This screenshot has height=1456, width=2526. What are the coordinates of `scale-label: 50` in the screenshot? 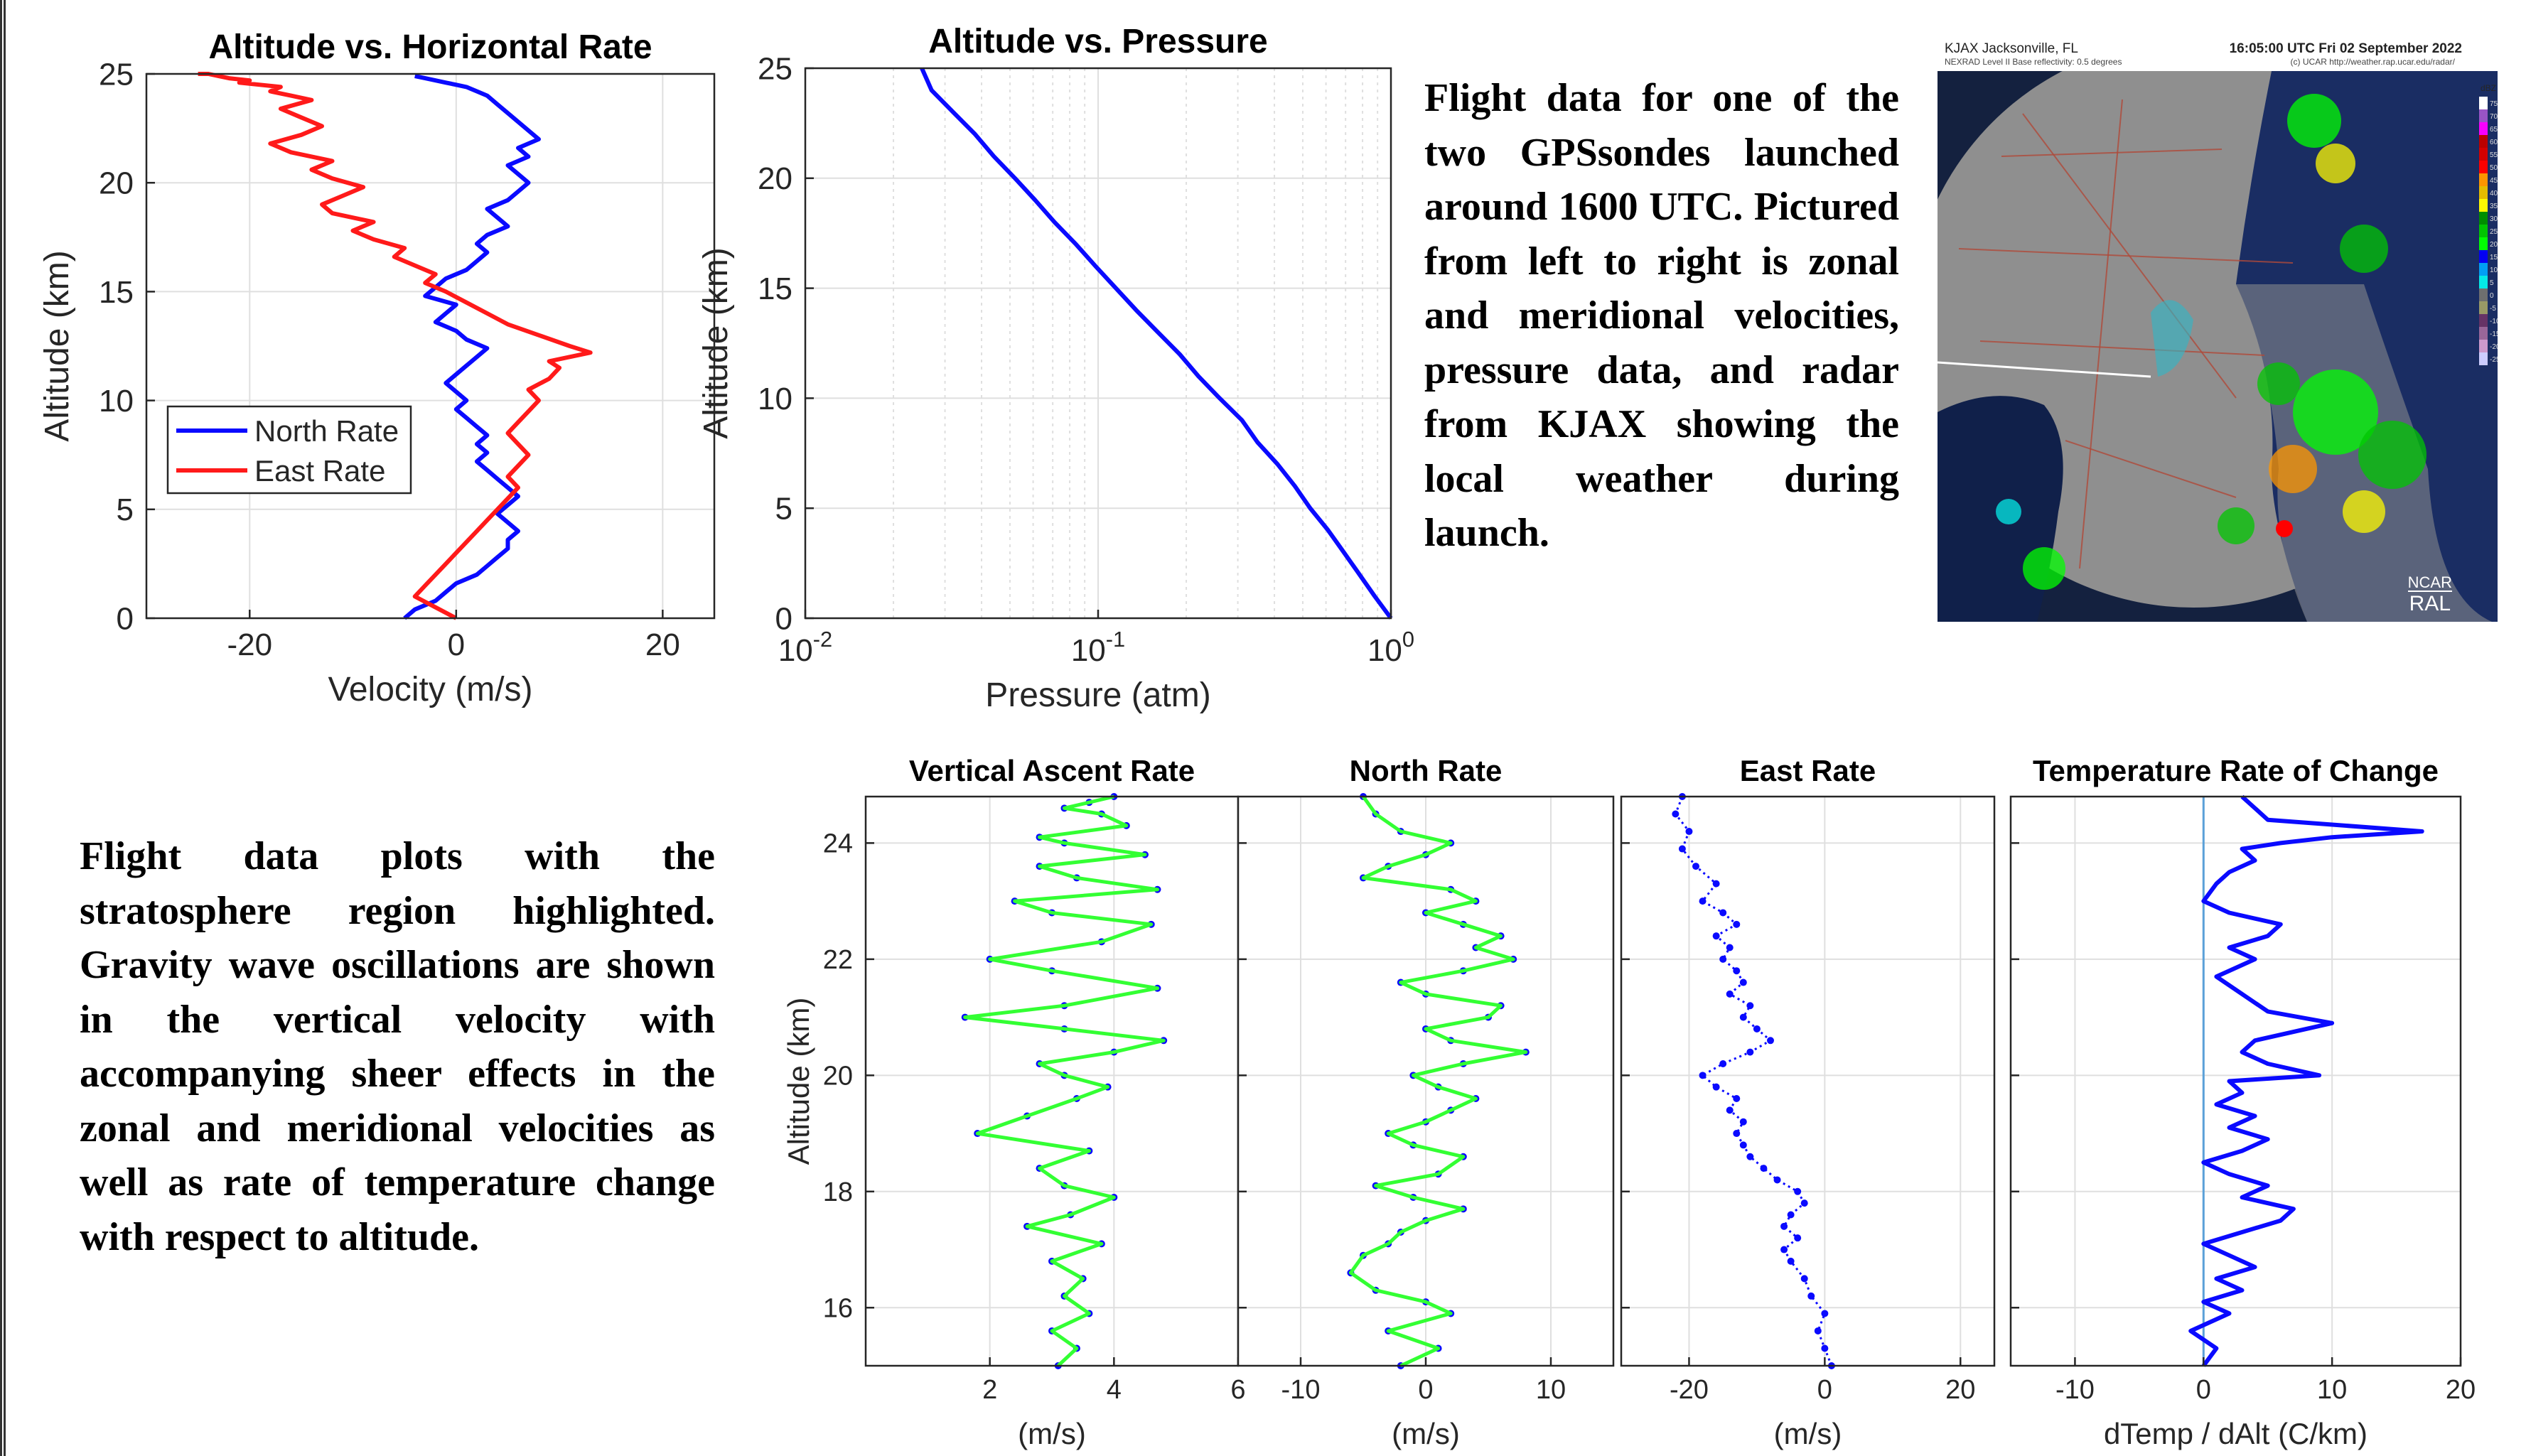 It's located at (2494, 168).